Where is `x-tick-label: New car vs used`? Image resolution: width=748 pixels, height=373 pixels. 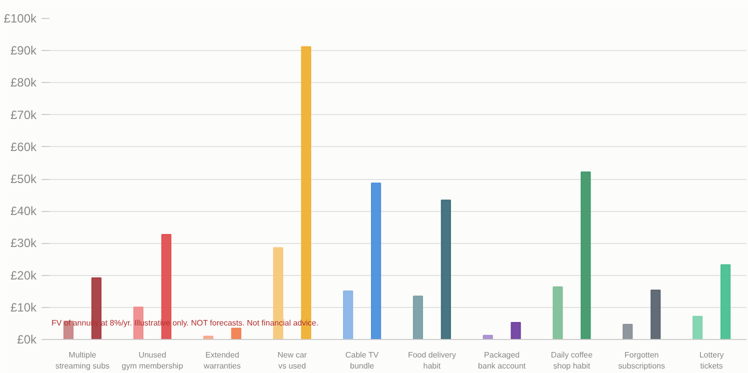
x-tick-label: New car vs used is located at coordinates (292, 360).